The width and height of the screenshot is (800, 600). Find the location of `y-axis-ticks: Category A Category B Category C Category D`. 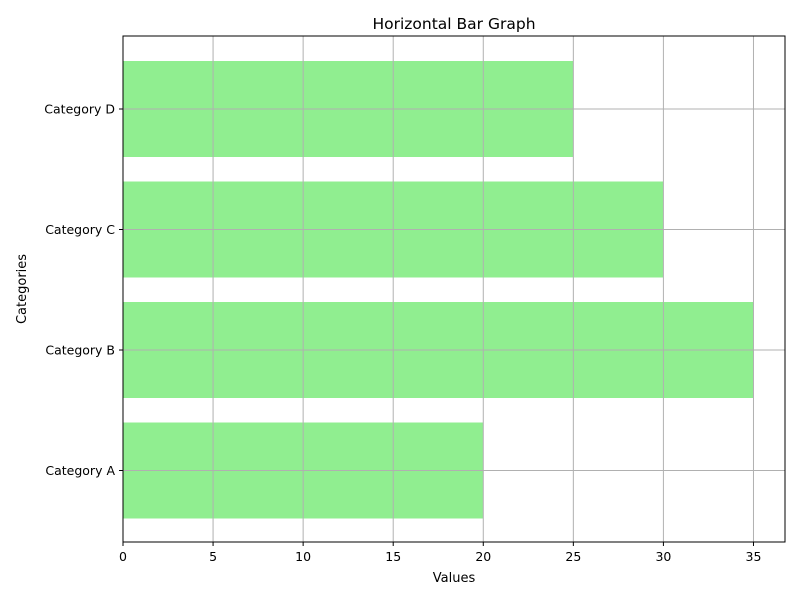

y-axis-ticks: Category A Category B Category C Category D is located at coordinates (83, 290).